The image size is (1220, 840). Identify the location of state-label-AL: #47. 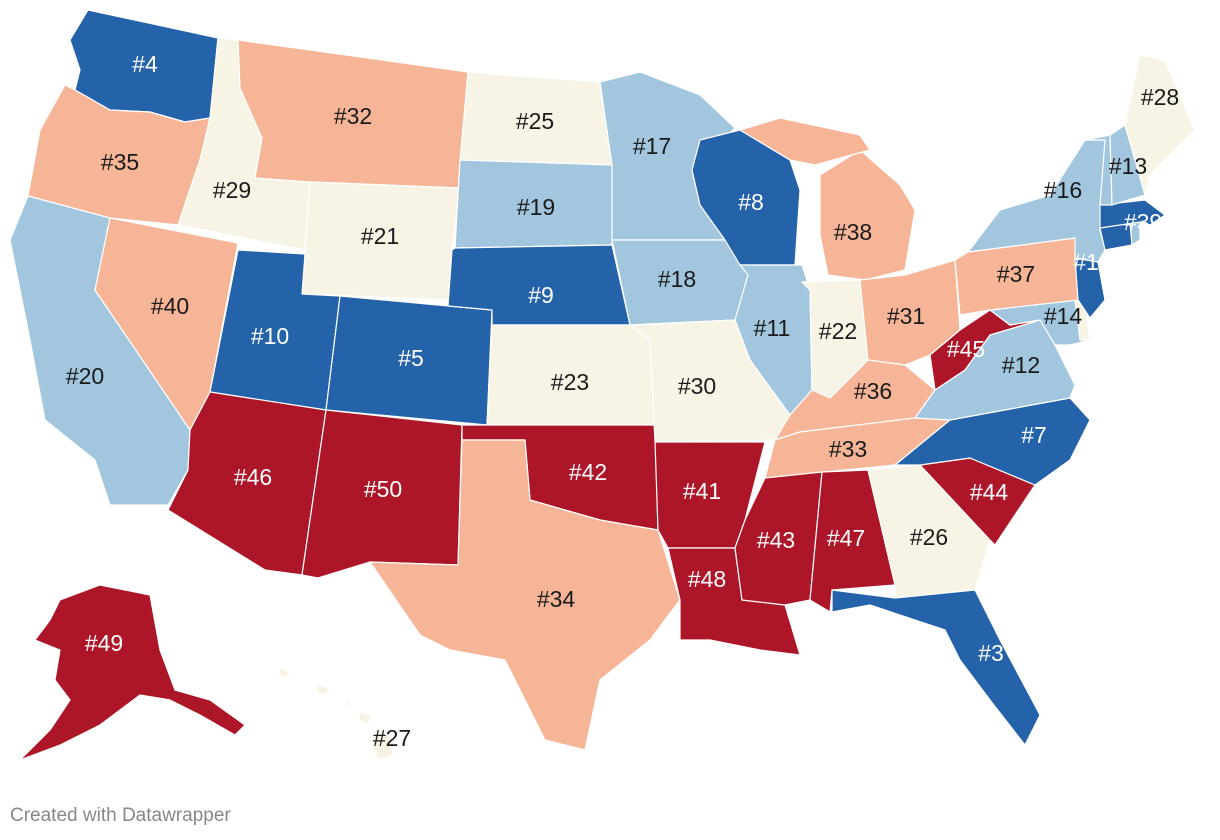
(846, 538).